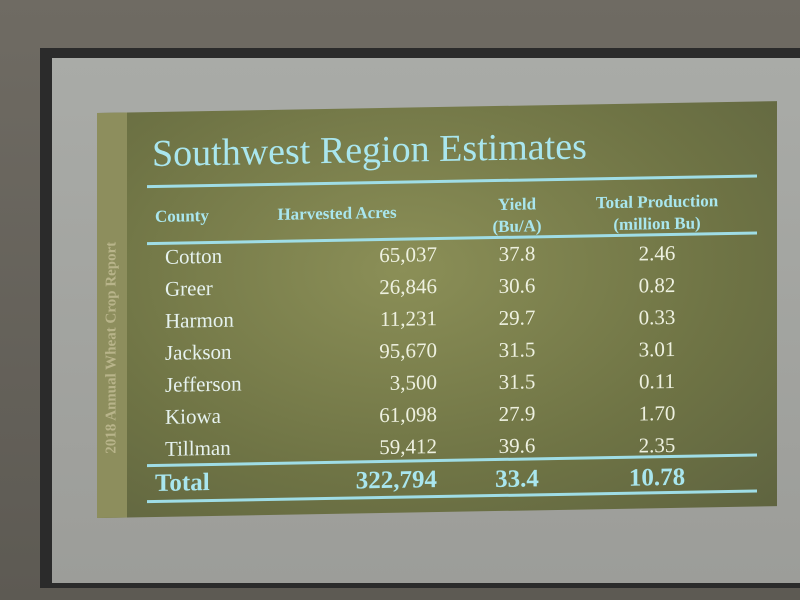  I want to click on side-bar: 2018 Annual Wheat Crop Report, so click(112, 315).